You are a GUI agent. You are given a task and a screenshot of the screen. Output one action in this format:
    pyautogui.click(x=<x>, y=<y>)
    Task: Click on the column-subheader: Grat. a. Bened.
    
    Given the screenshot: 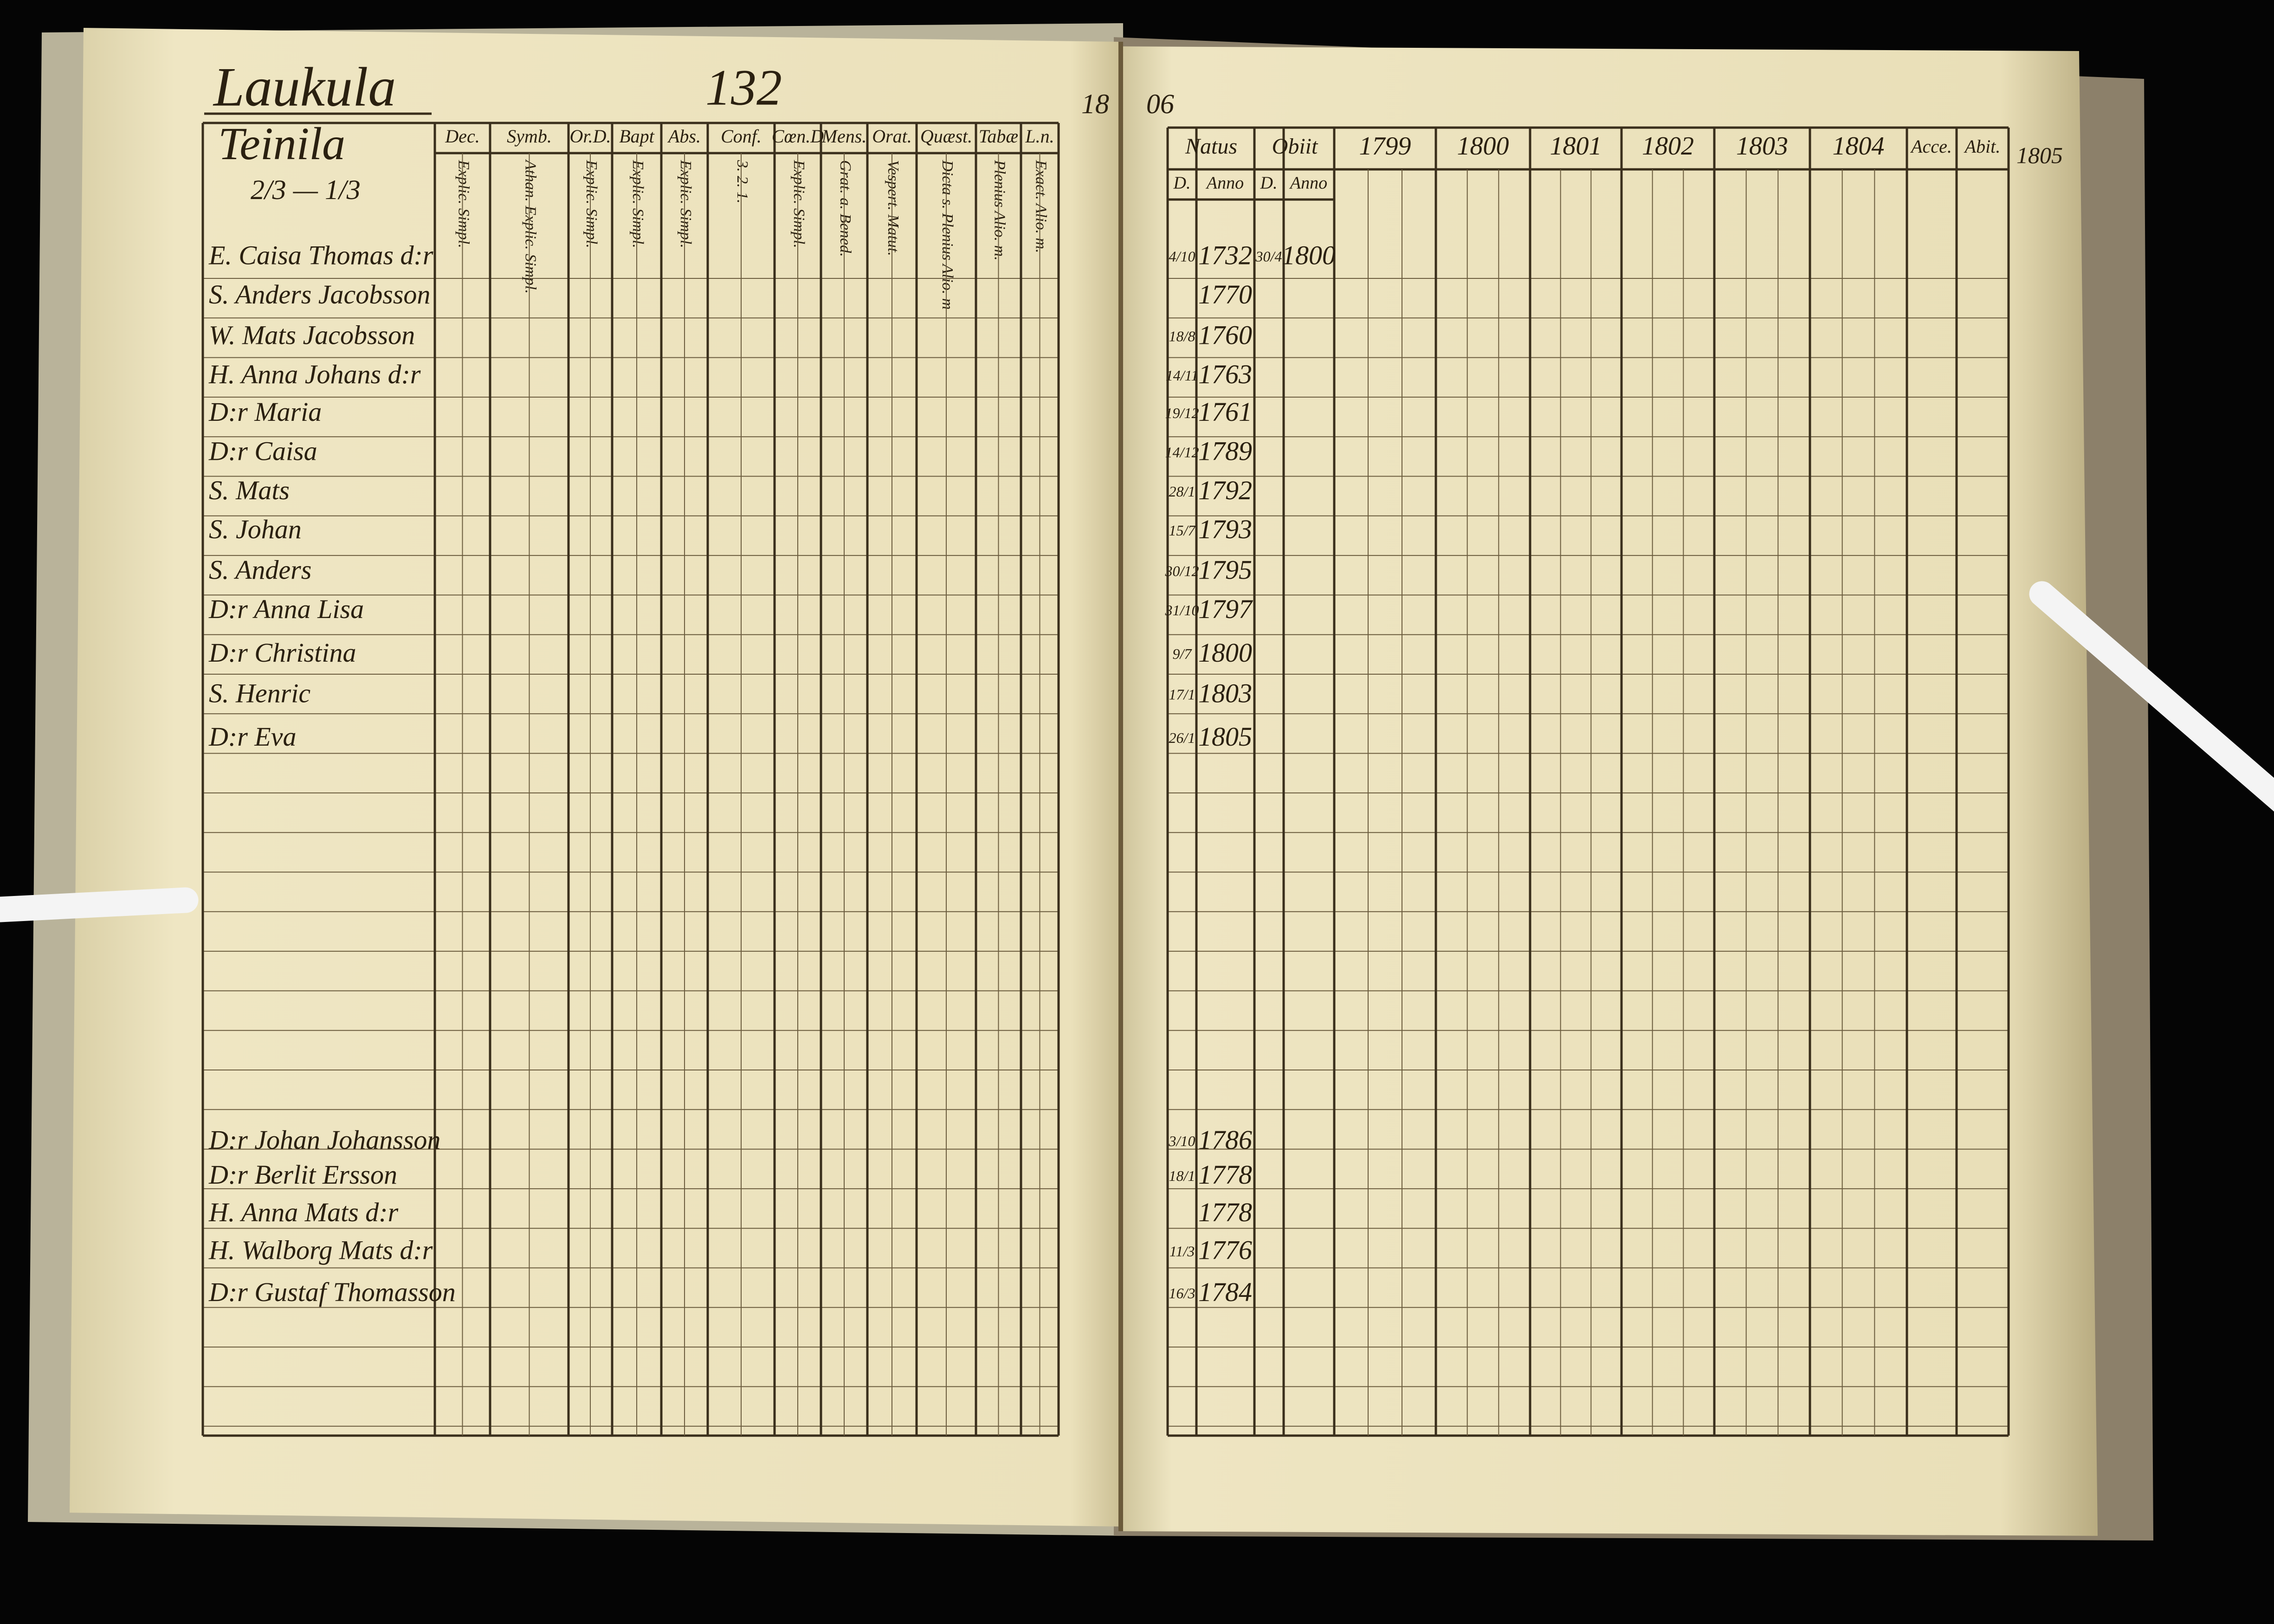 What is the action you would take?
    pyautogui.click(x=846, y=209)
    